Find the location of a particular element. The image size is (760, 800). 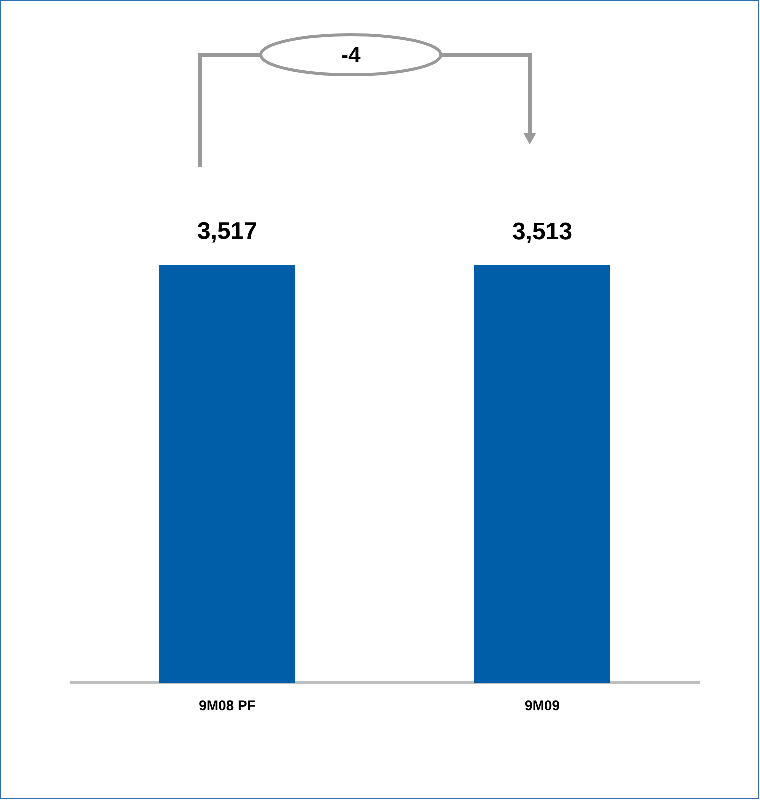

data-label: 3,513 is located at coordinates (542, 233).